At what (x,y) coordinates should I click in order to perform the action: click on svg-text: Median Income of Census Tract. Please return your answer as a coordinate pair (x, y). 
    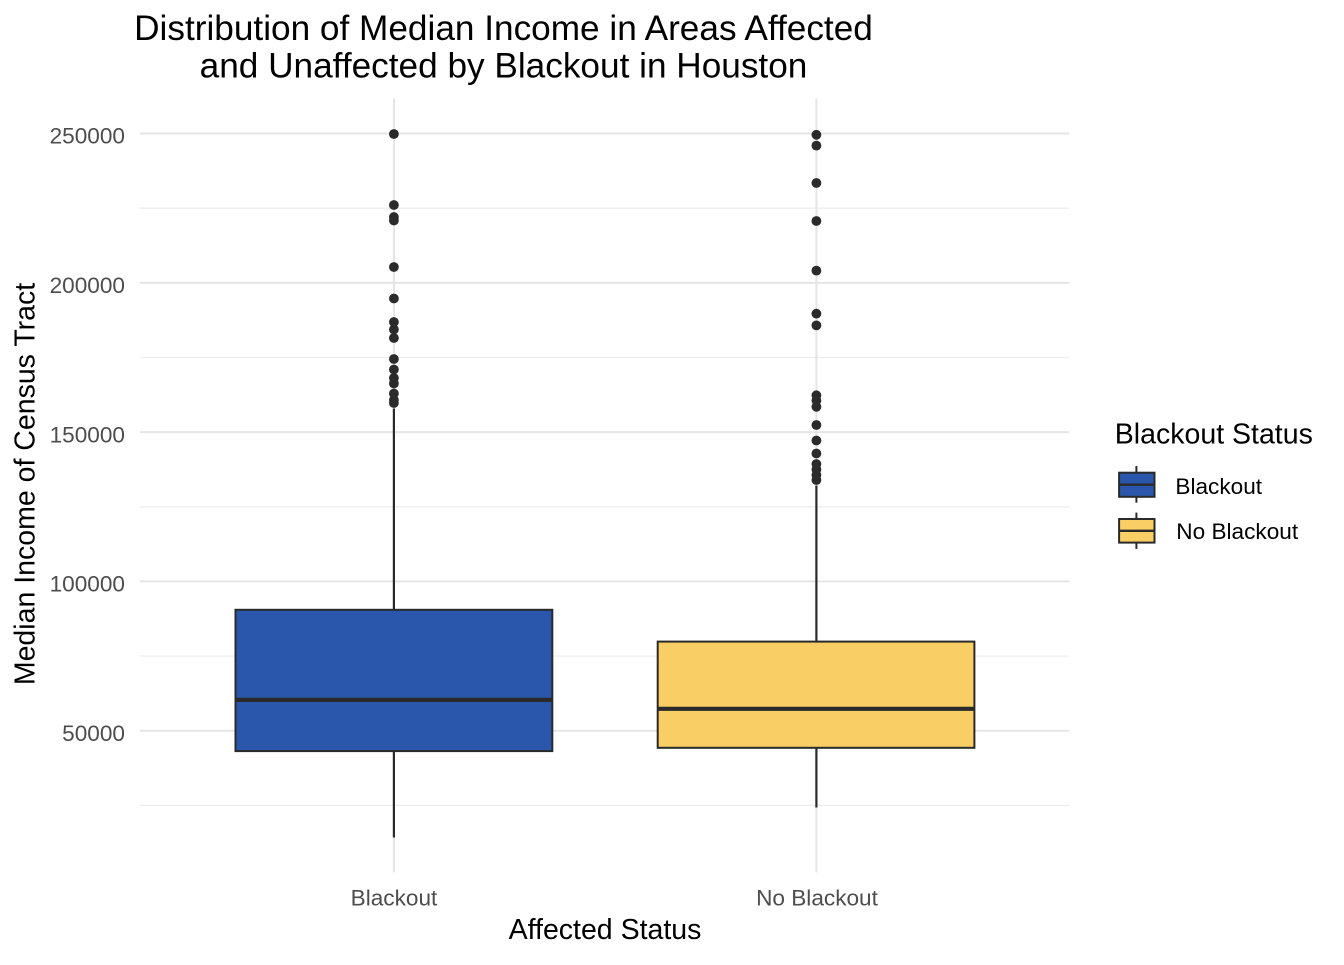
    Looking at the image, I should click on (26, 484).